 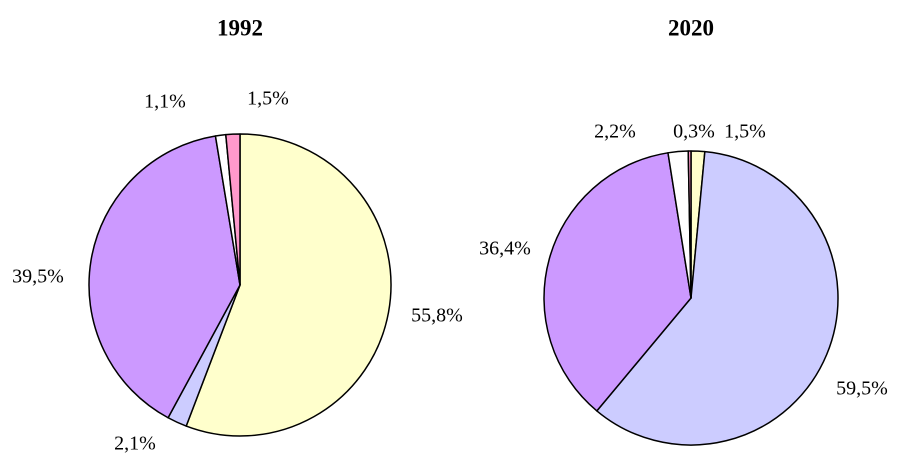 What do you see at coordinates (862, 389) in the screenshot?
I see `data-label: 59,5%` at bounding box center [862, 389].